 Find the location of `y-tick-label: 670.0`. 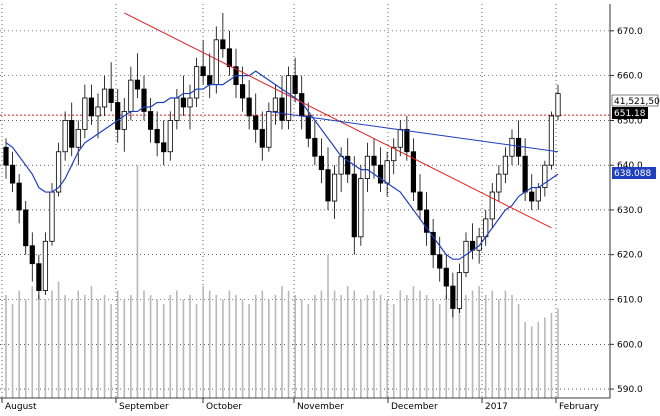

y-tick-label: 670.0 is located at coordinates (630, 32).